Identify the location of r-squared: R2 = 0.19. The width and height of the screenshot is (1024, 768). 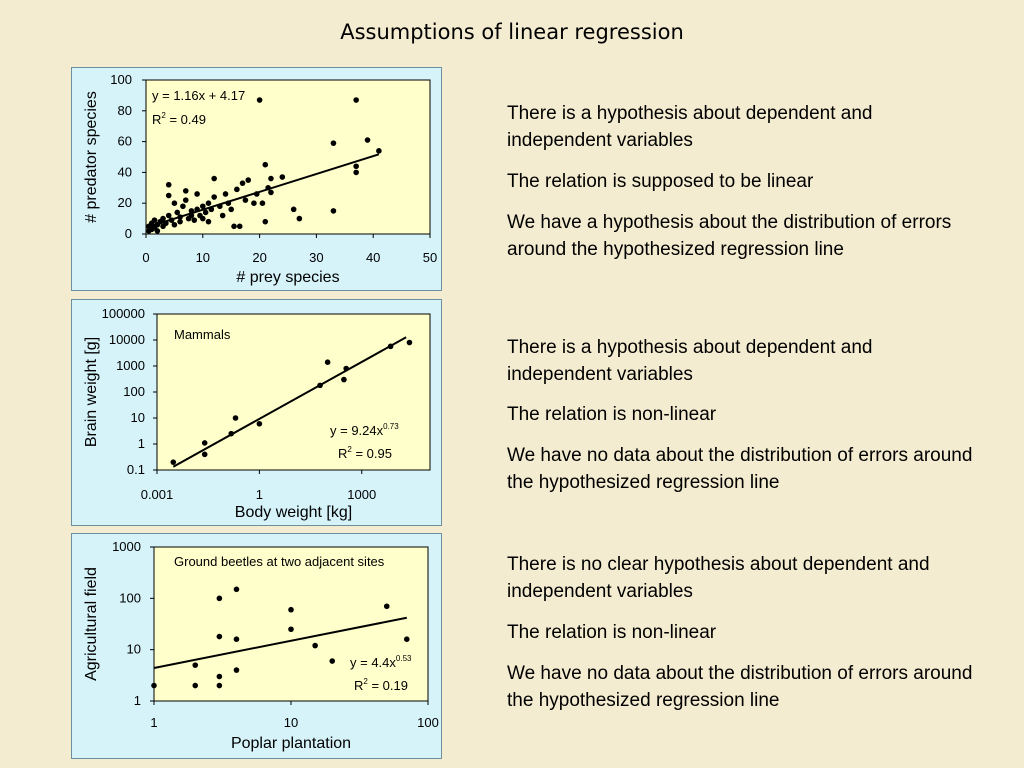
(381, 685).